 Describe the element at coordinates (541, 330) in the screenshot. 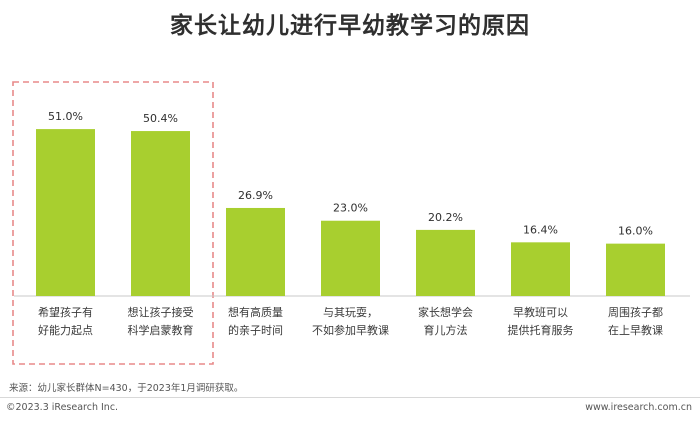

I see `category-label: 提供托育服务` at that location.